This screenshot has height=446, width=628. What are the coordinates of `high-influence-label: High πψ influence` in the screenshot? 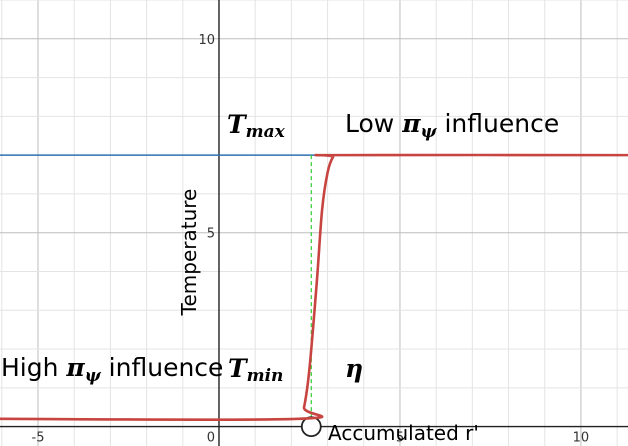 It's located at (112, 369).